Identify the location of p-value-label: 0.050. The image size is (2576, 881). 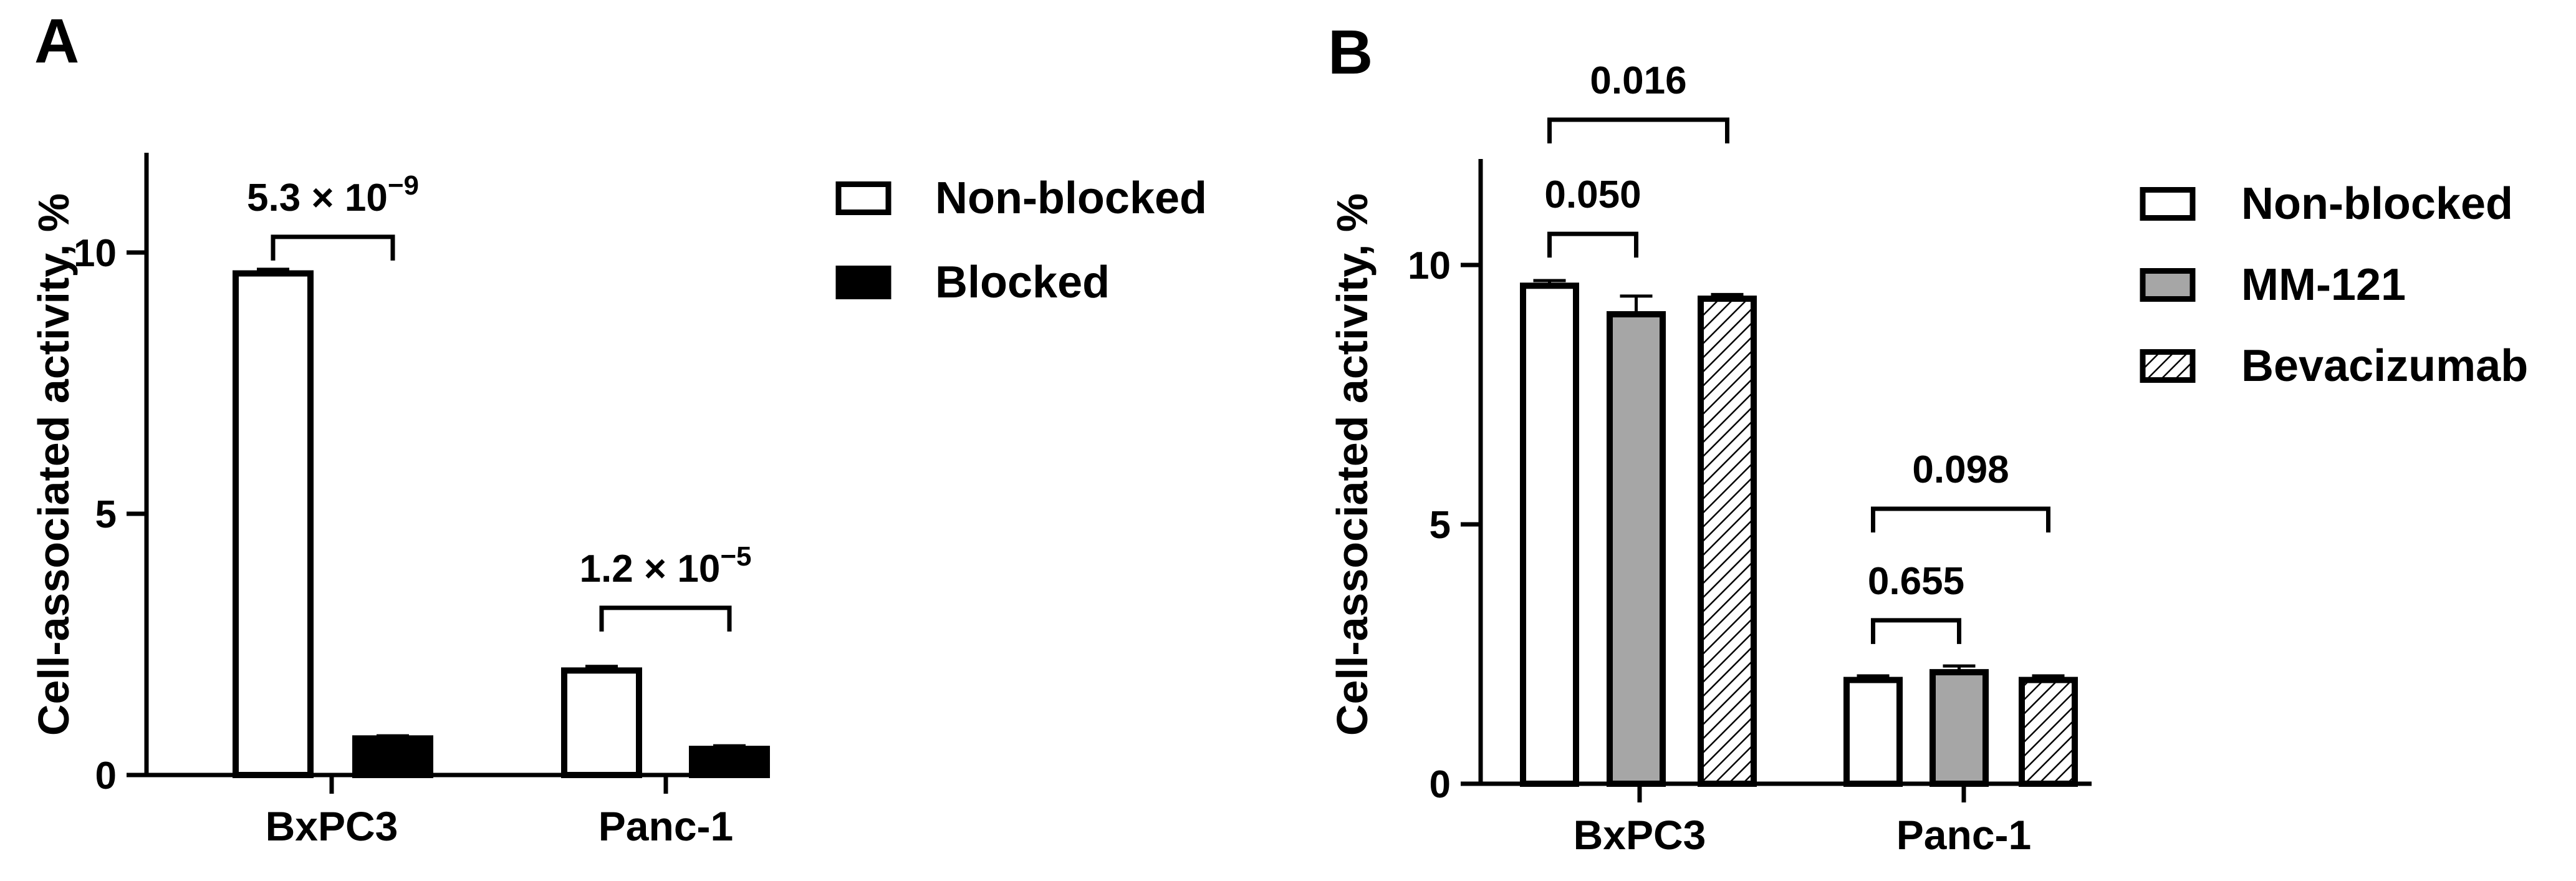
(1592, 194).